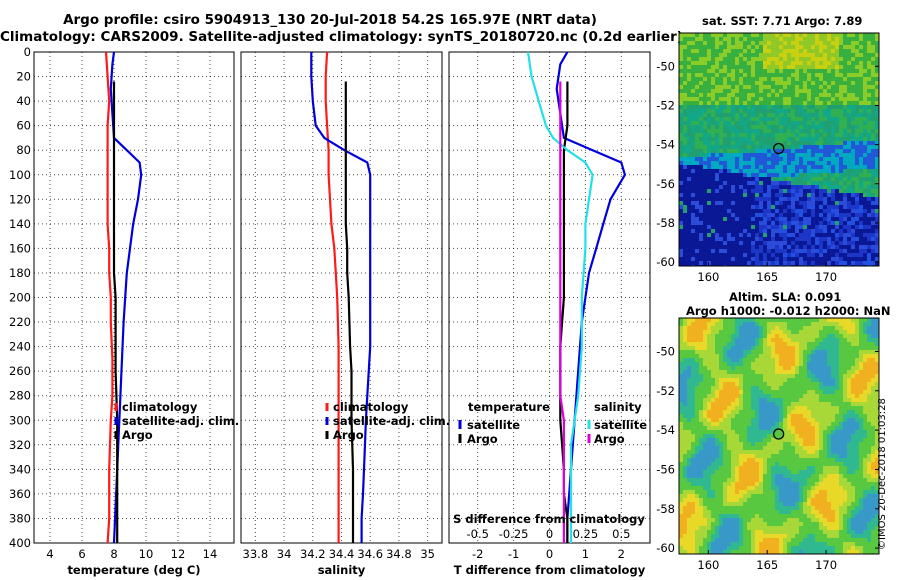 This screenshot has height=580, width=900. Describe the element at coordinates (349, 312) in the screenshot. I see `series-line-argo` at that location.